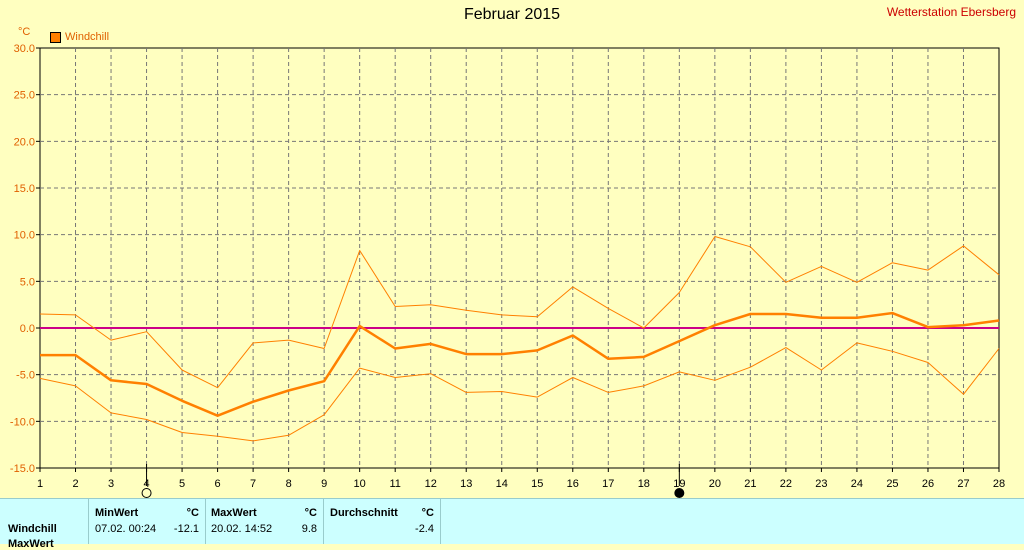  Describe the element at coordinates (31, 544) in the screenshot. I see `stats-row2-label: MaxWert` at that location.